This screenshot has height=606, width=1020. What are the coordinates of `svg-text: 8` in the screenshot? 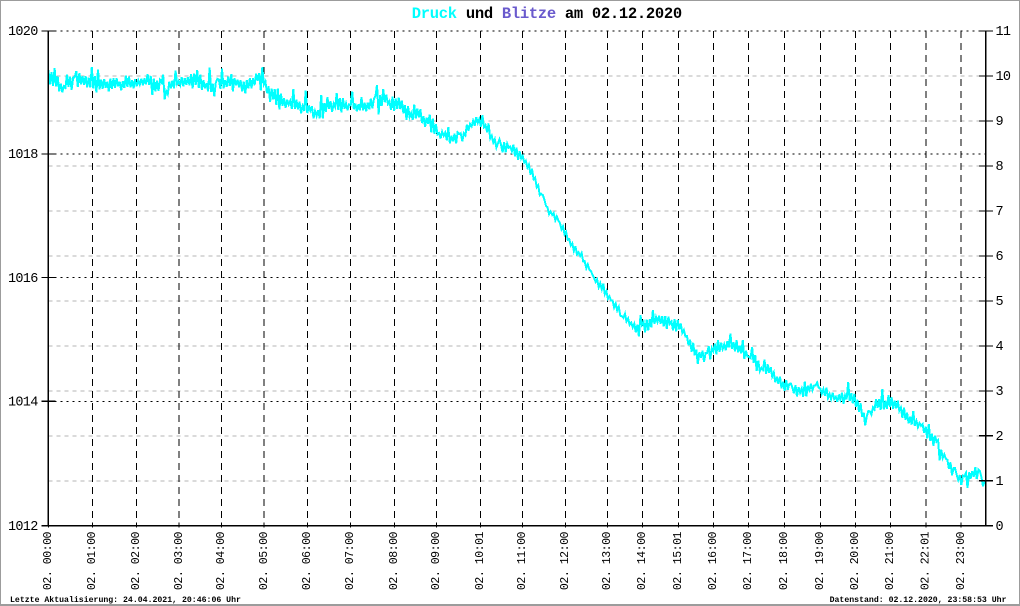 It's located at (1000, 167).